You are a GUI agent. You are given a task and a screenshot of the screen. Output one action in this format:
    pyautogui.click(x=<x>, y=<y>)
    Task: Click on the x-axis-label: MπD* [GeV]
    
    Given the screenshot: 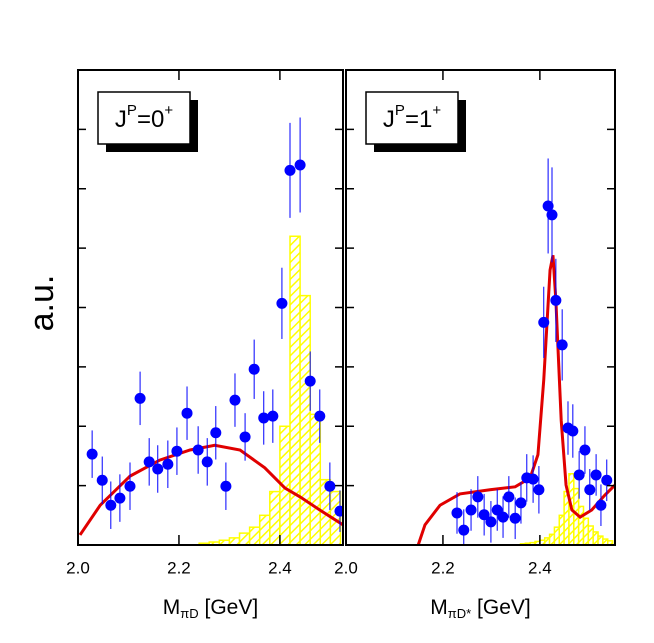 What is the action you would take?
    pyautogui.click(x=480, y=609)
    